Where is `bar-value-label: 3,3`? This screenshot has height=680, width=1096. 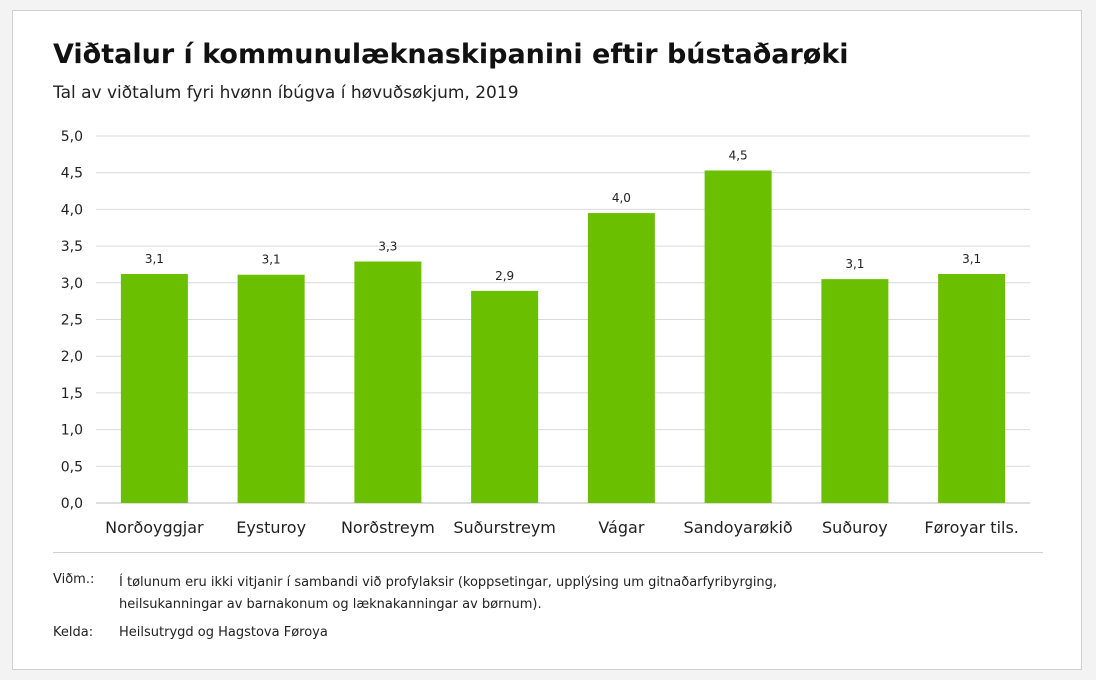 bar-value-label: 3,3 is located at coordinates (387, 247).